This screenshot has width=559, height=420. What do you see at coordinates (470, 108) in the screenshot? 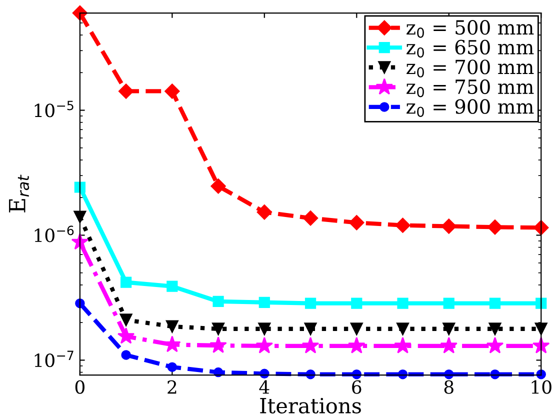
I see `legend-label: z$_{0}$ = 900 mm` at bounding box center [470, 108].